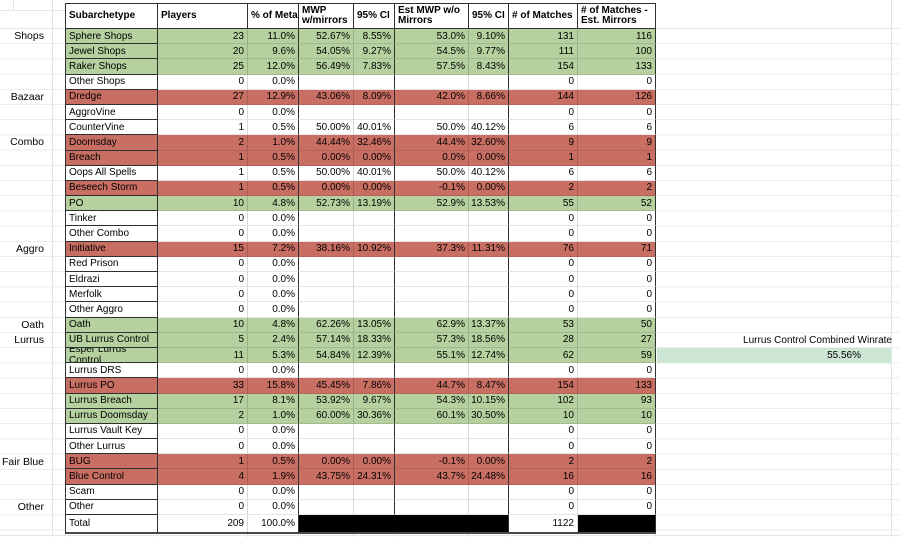  Describe the element at coordinates (404, 523) in the screenshot. I see `blacked-out-cells` at that location.